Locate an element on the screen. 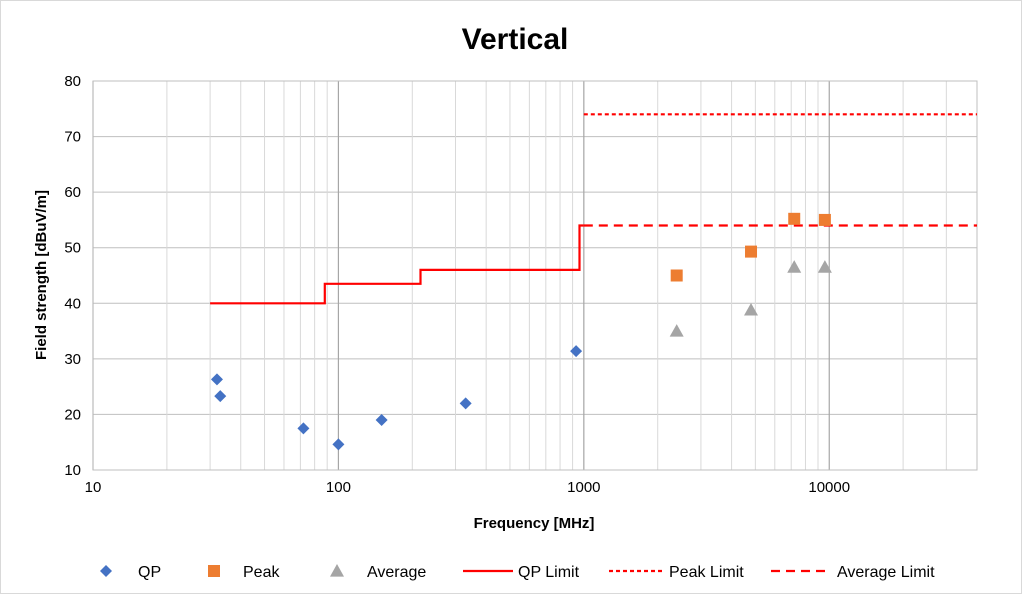 This screenshot has height=594, width=1022. x-axis-title: Frequency [MHz] is located at coordinates (534, 523).